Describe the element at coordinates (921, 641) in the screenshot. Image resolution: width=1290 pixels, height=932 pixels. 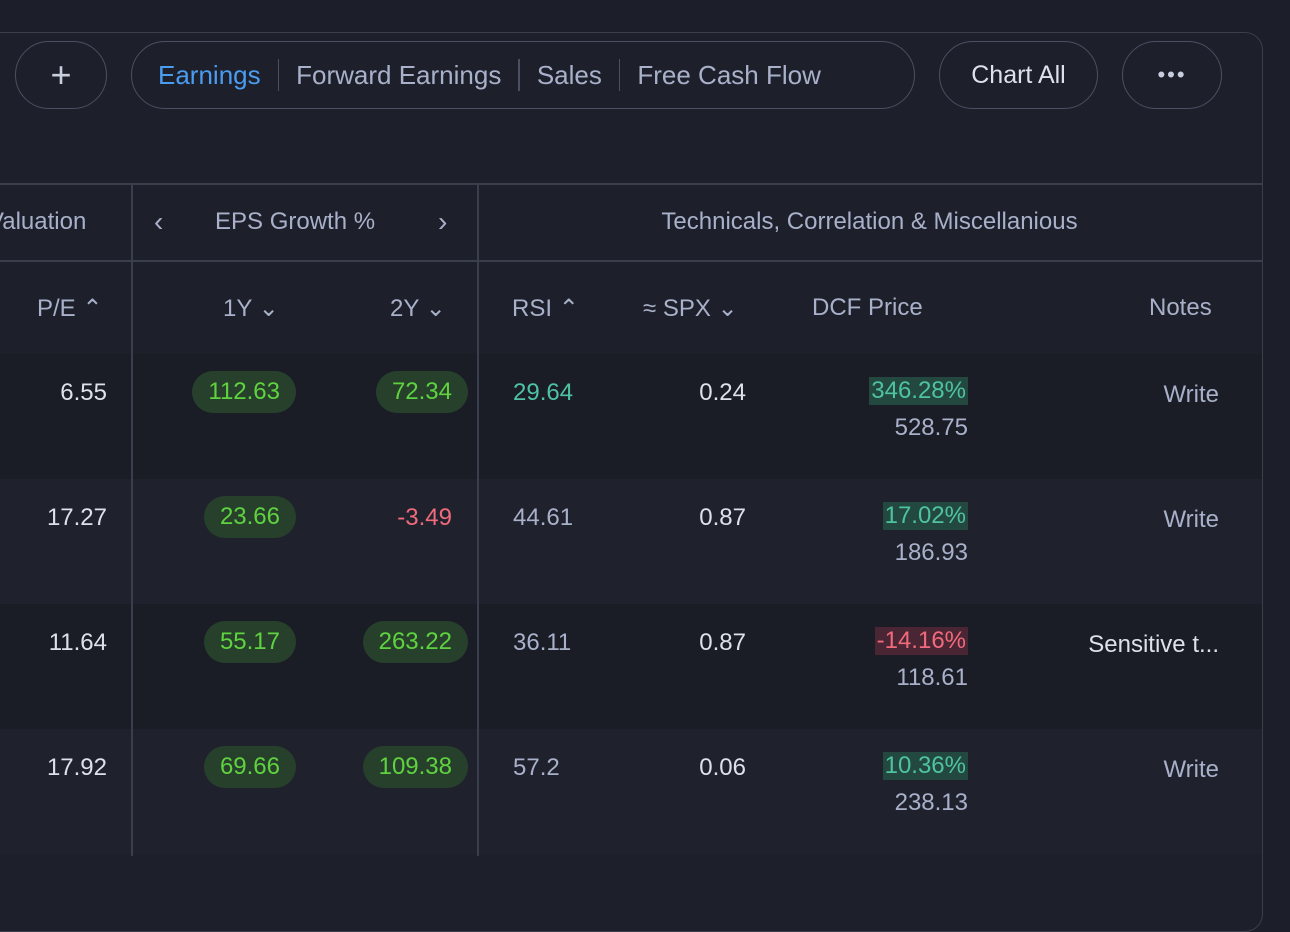
I see `dcf-upside-badge: -14.16%` at that location.